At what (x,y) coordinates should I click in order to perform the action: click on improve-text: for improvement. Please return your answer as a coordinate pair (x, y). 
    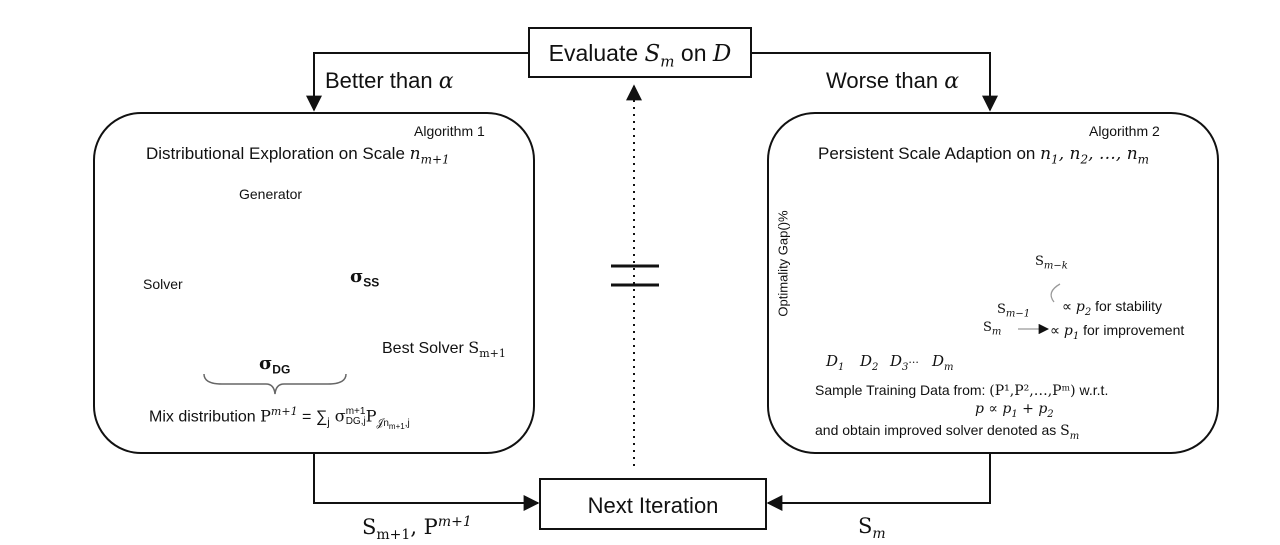
    Looking at the image, I should click on (1132, 330).